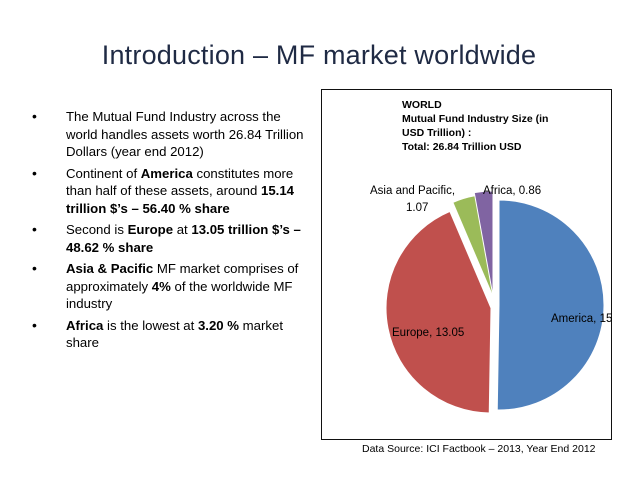  Describe the element at coordinates (174, 334) in the screenshot. I see `bullet-text: market share` at that location.